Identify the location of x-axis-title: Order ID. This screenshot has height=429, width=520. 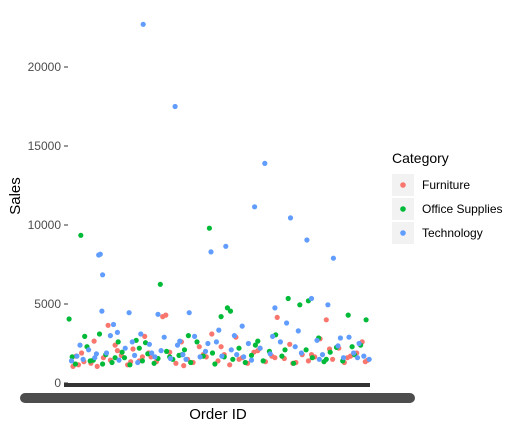
(218, 414).